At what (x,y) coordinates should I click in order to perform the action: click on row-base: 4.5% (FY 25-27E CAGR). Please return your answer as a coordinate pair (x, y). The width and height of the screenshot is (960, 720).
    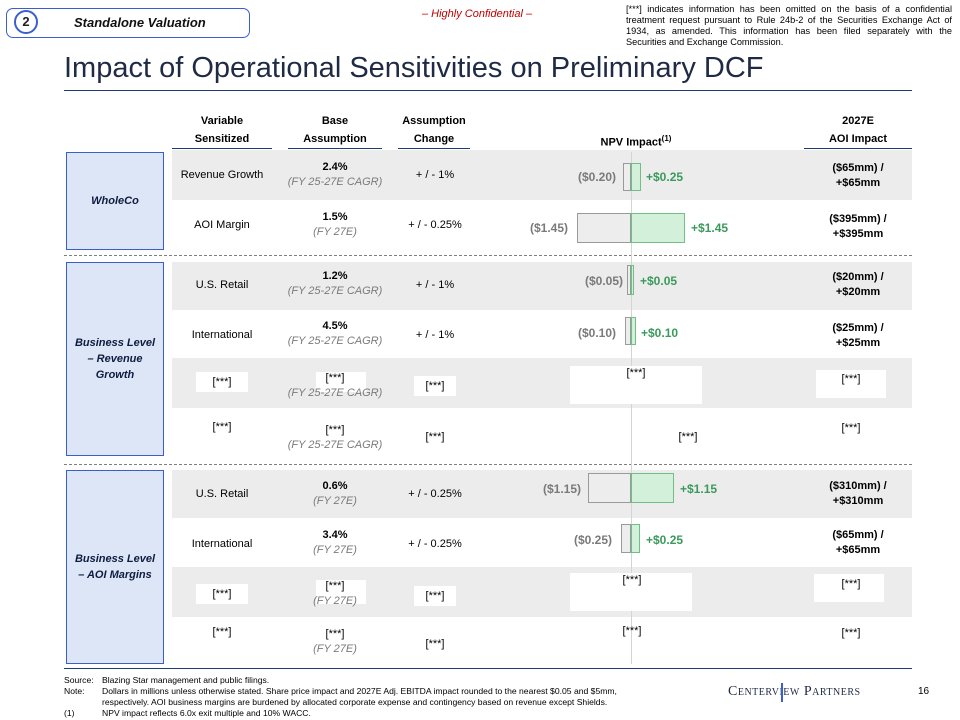
    Looking at the image, I should click on (335, 333).